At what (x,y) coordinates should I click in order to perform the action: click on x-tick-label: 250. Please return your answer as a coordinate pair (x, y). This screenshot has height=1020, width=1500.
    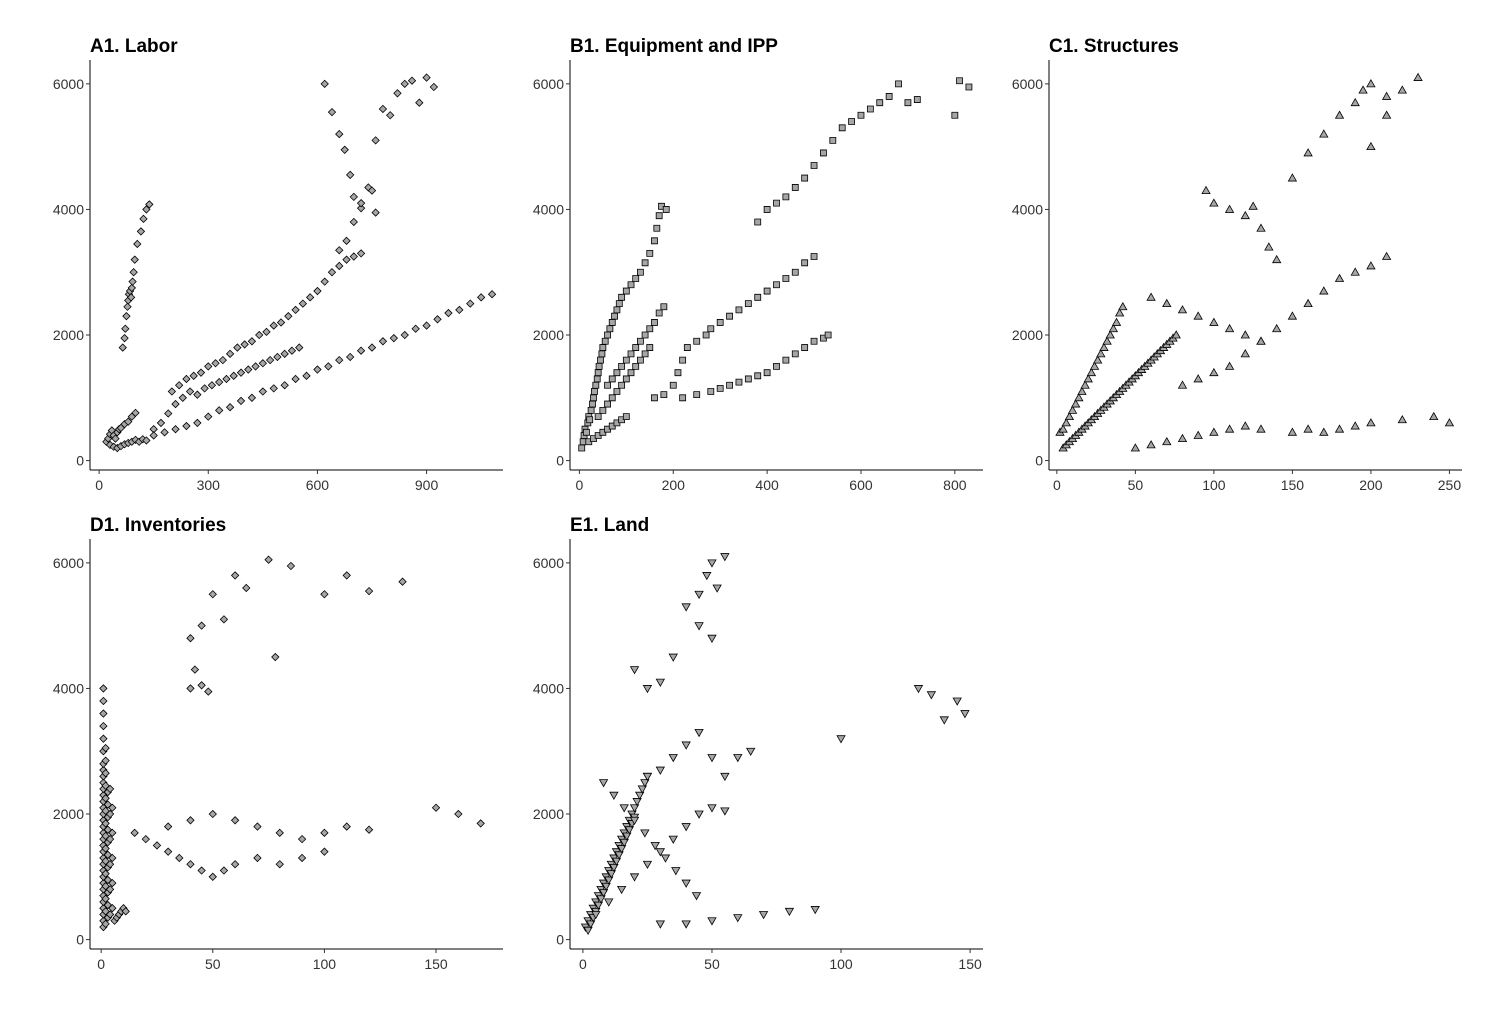
    Looking at the image, I should click on (1450, 485).